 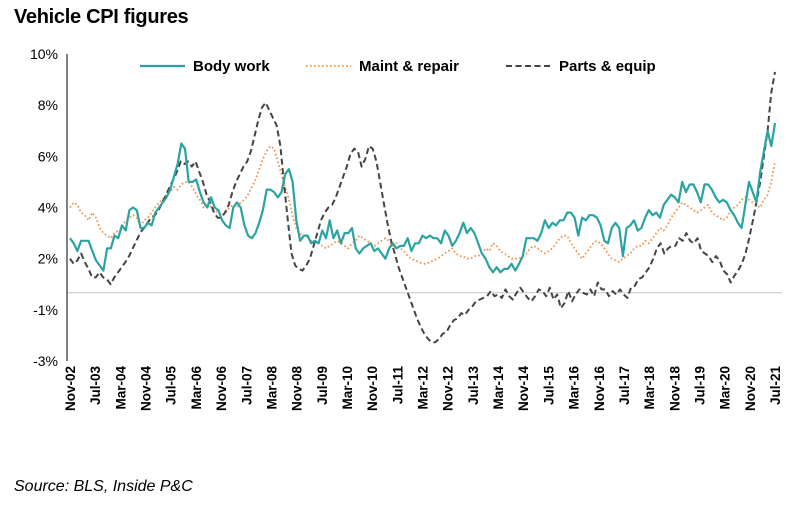 What do you see at coordinates (120, 388) in the screenshot?
I see `x-tick-label: Mar-04` at bounding box center [120, 388].